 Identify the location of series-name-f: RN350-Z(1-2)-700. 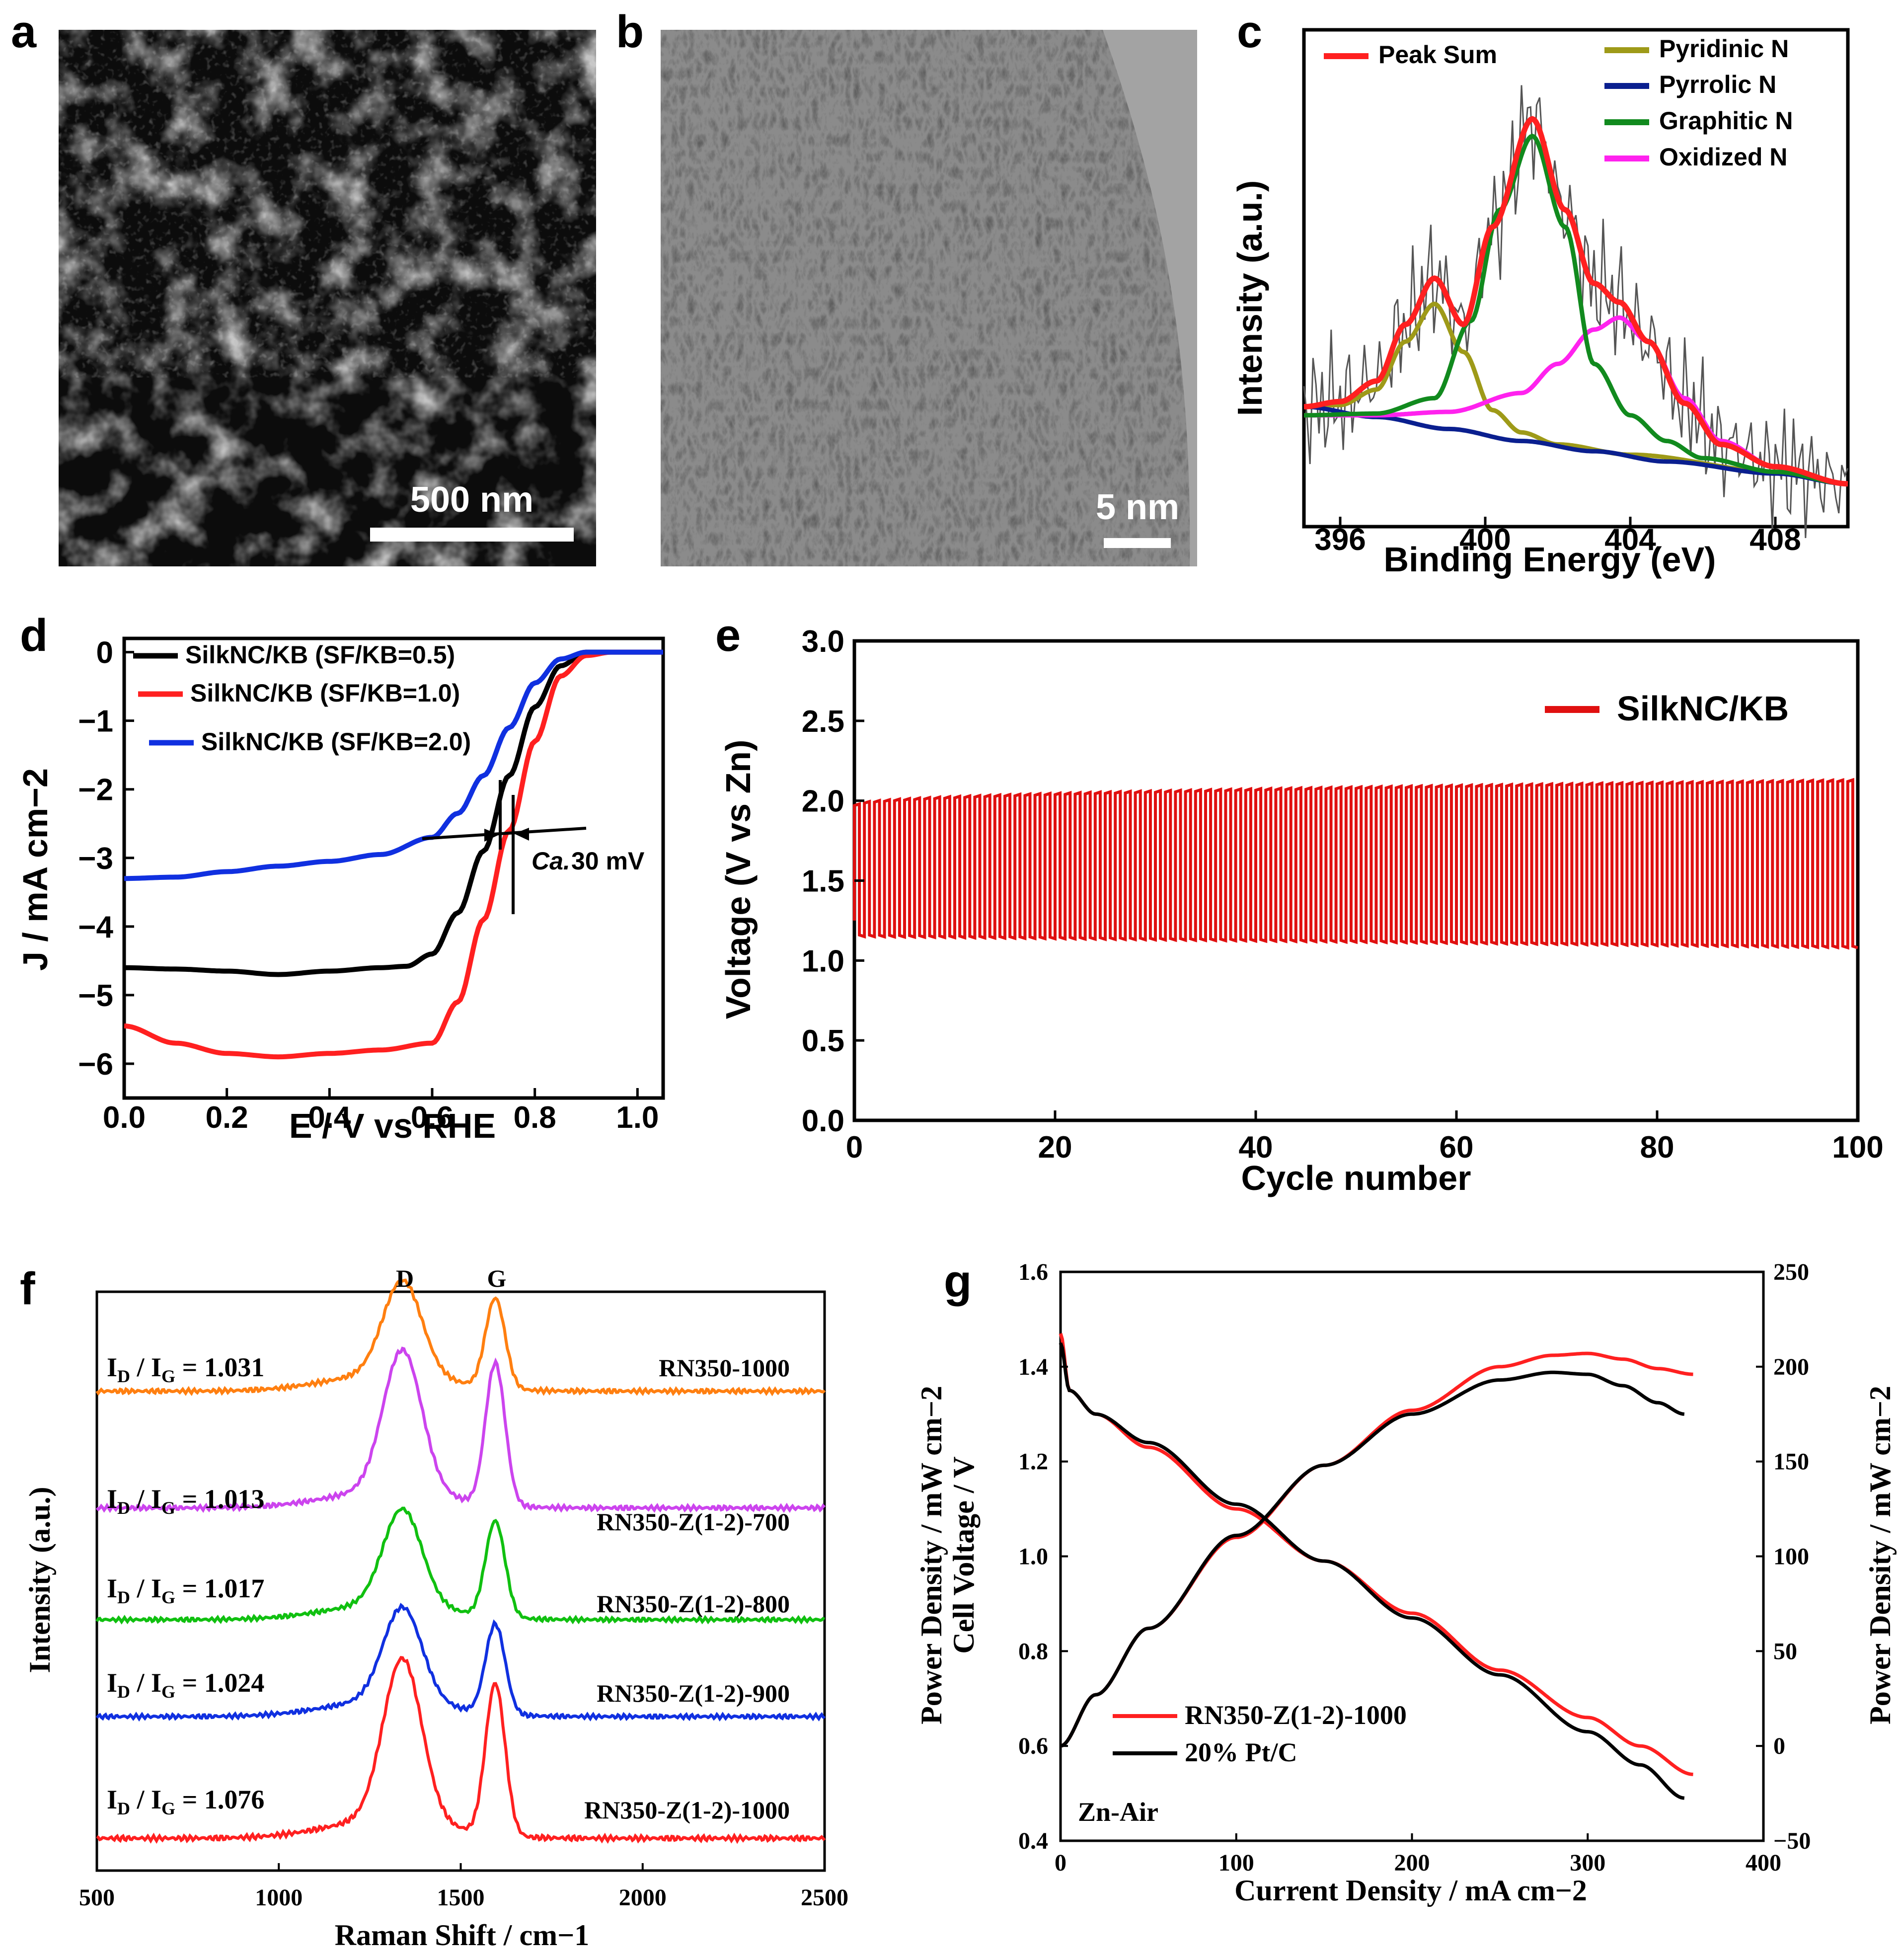
(693, 1522).